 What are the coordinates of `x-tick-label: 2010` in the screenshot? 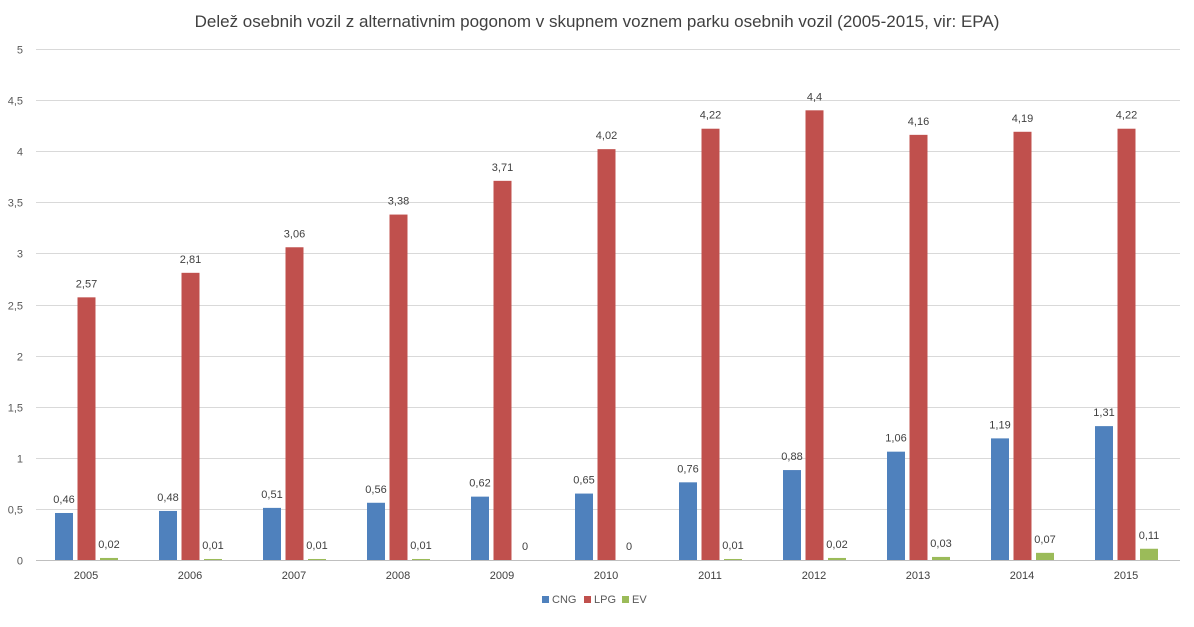 It's located at (606, 576).